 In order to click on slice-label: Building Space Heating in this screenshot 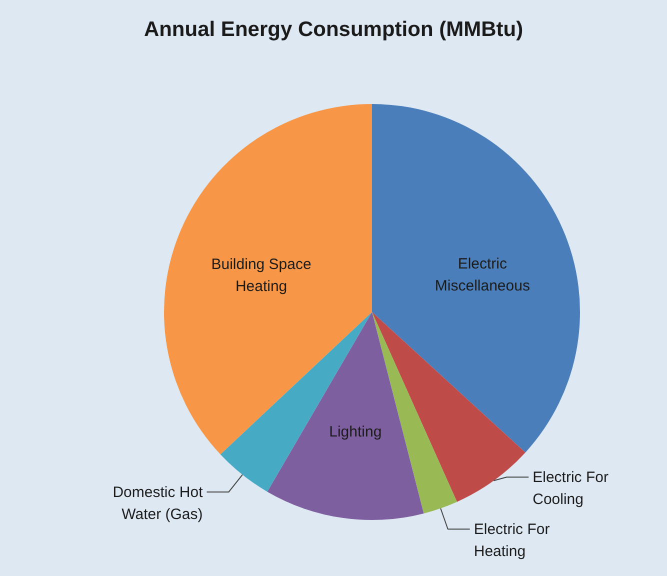, I will do `click(261, 276)`.